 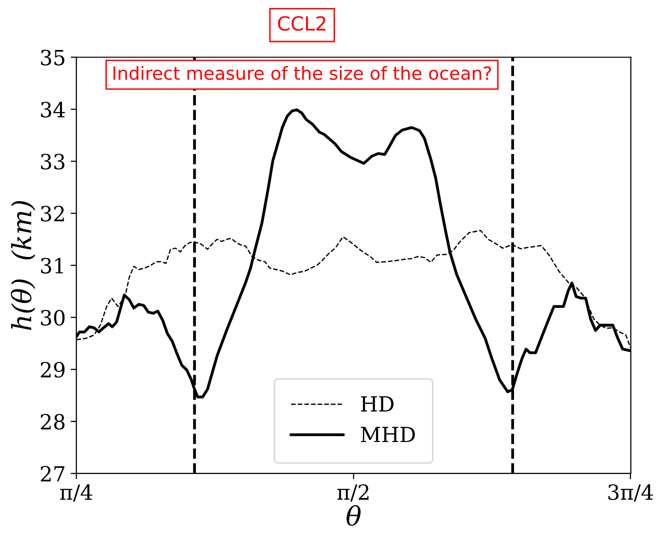 What do you see at coordinates (53, 110) in the screenshot?
I see `y-tick-label: 34` at bounding box center [53, 110].